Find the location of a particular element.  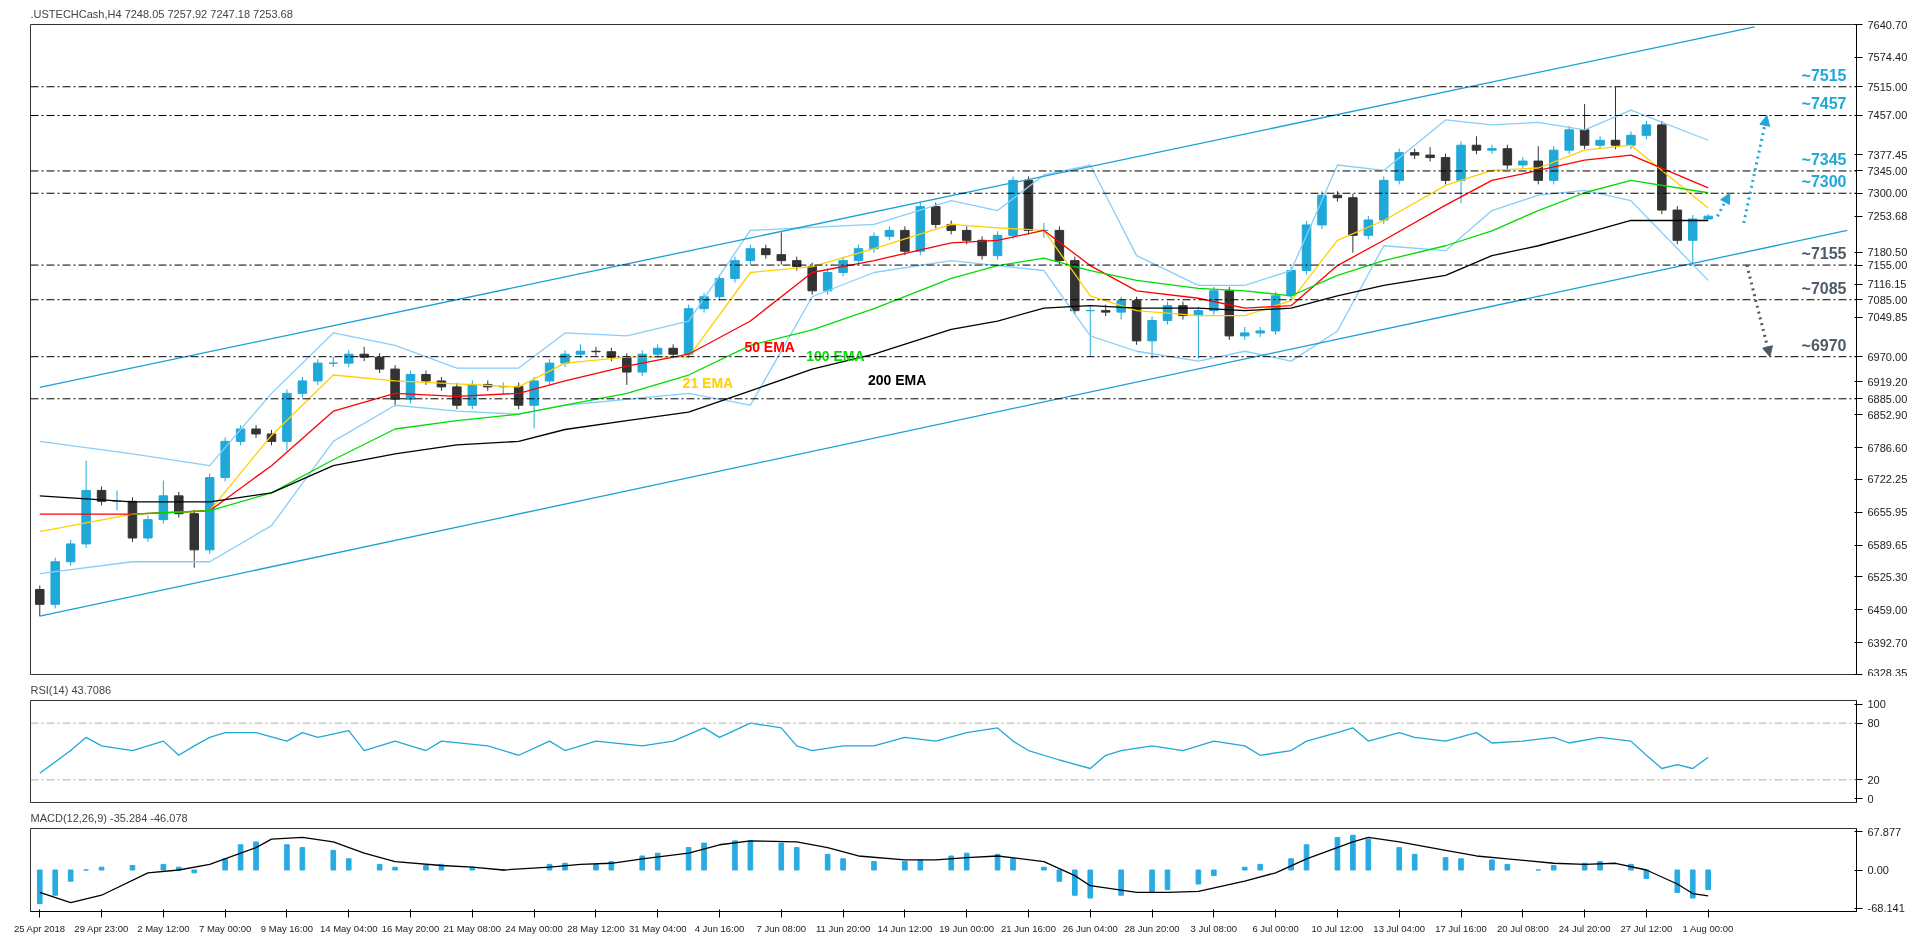

ref-line-label: ~7515 is located at coordinates (1824, 75).